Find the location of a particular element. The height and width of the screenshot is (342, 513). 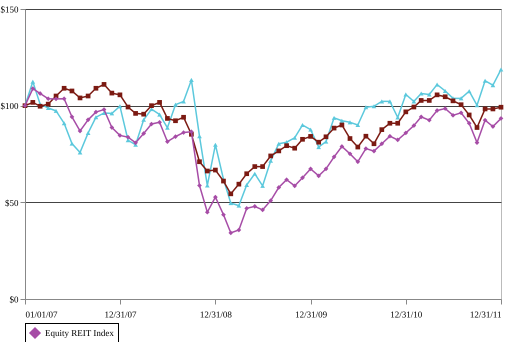

legend-label: Equity REIT Index is located at coordinates (79, 333).